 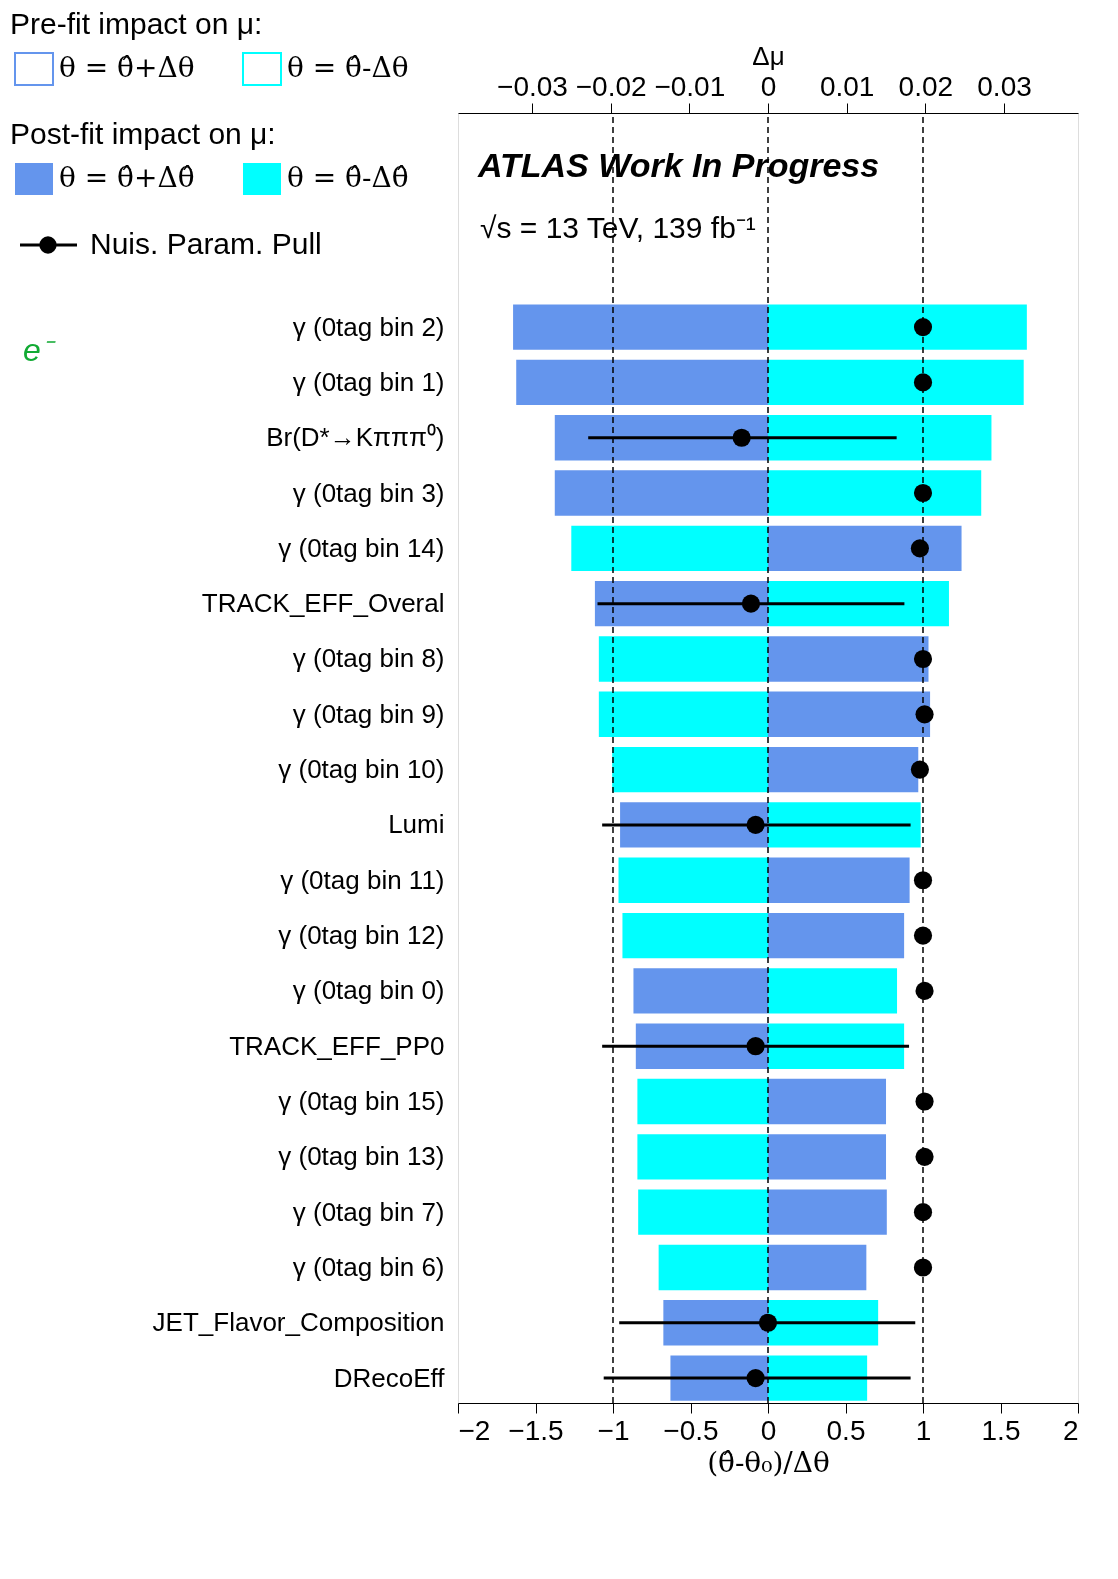 I want to click on legend-label: Nuis. Param. Pull, so click(x=206, y=243).